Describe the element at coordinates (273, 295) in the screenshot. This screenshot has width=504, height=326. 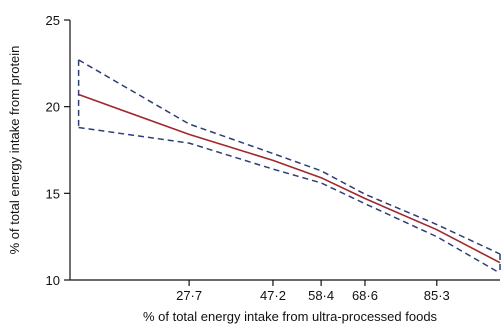
I see `x-tick-label: 47·2` at that location.